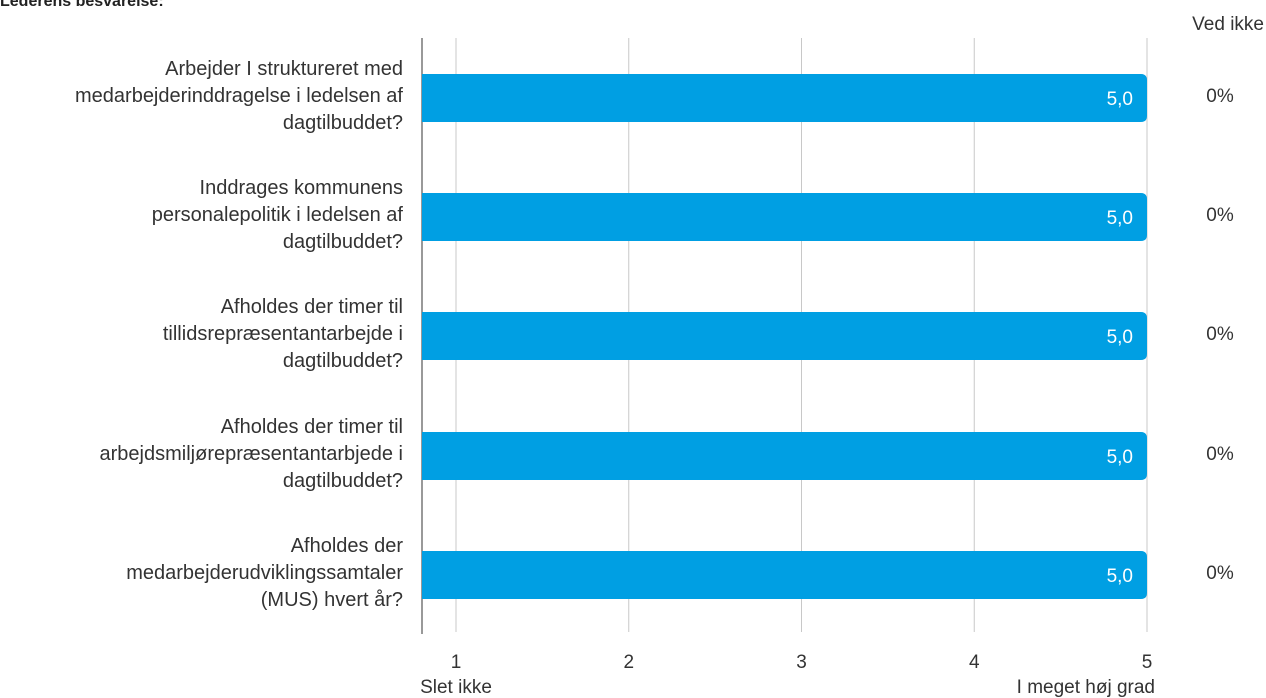 The width and height of the screenshot is (1266, 698). What do you see at coordinates (974, 662) in the screenshot?
I see `x-tick-label-4: 4` at bounding box center [974, 662].